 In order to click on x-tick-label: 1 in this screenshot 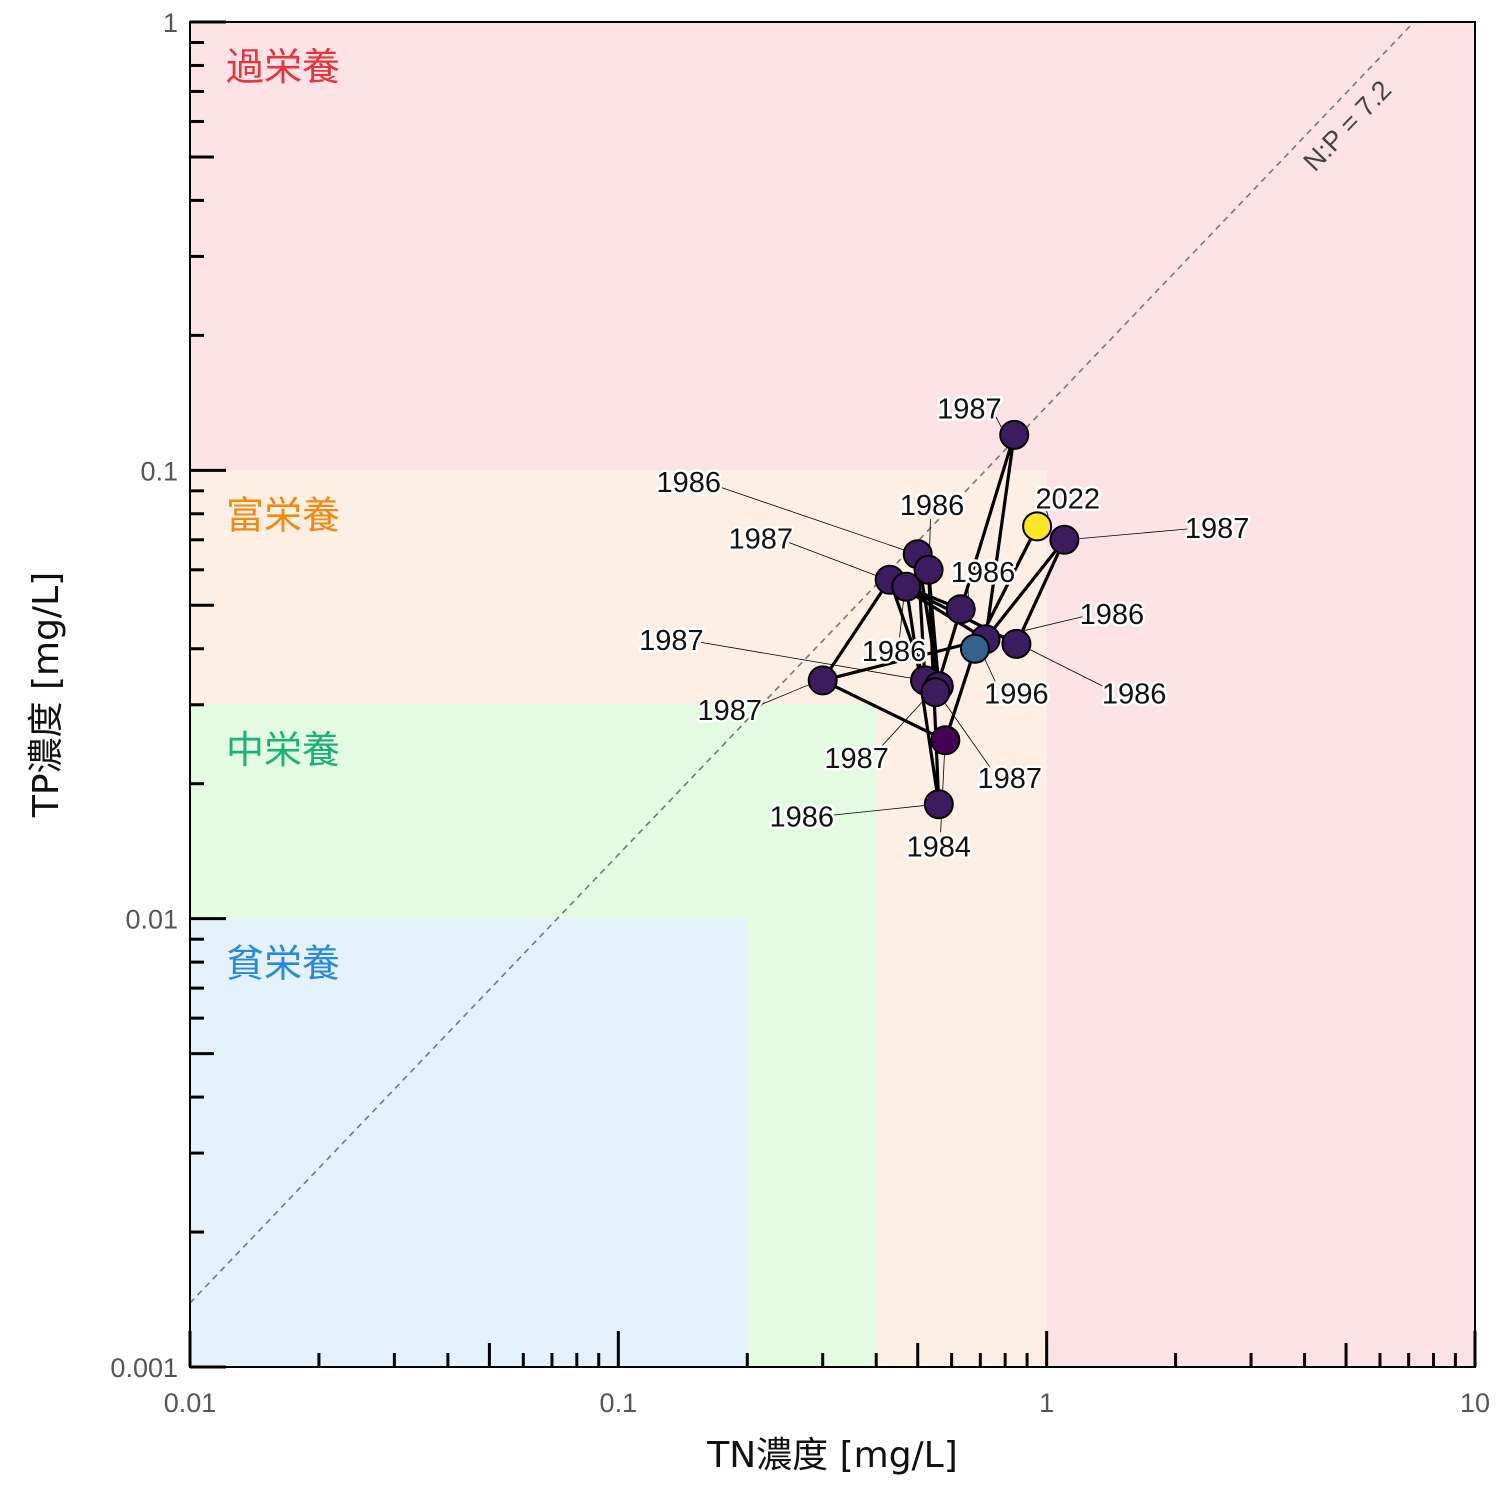, I will do `click(1046, 1403)`.